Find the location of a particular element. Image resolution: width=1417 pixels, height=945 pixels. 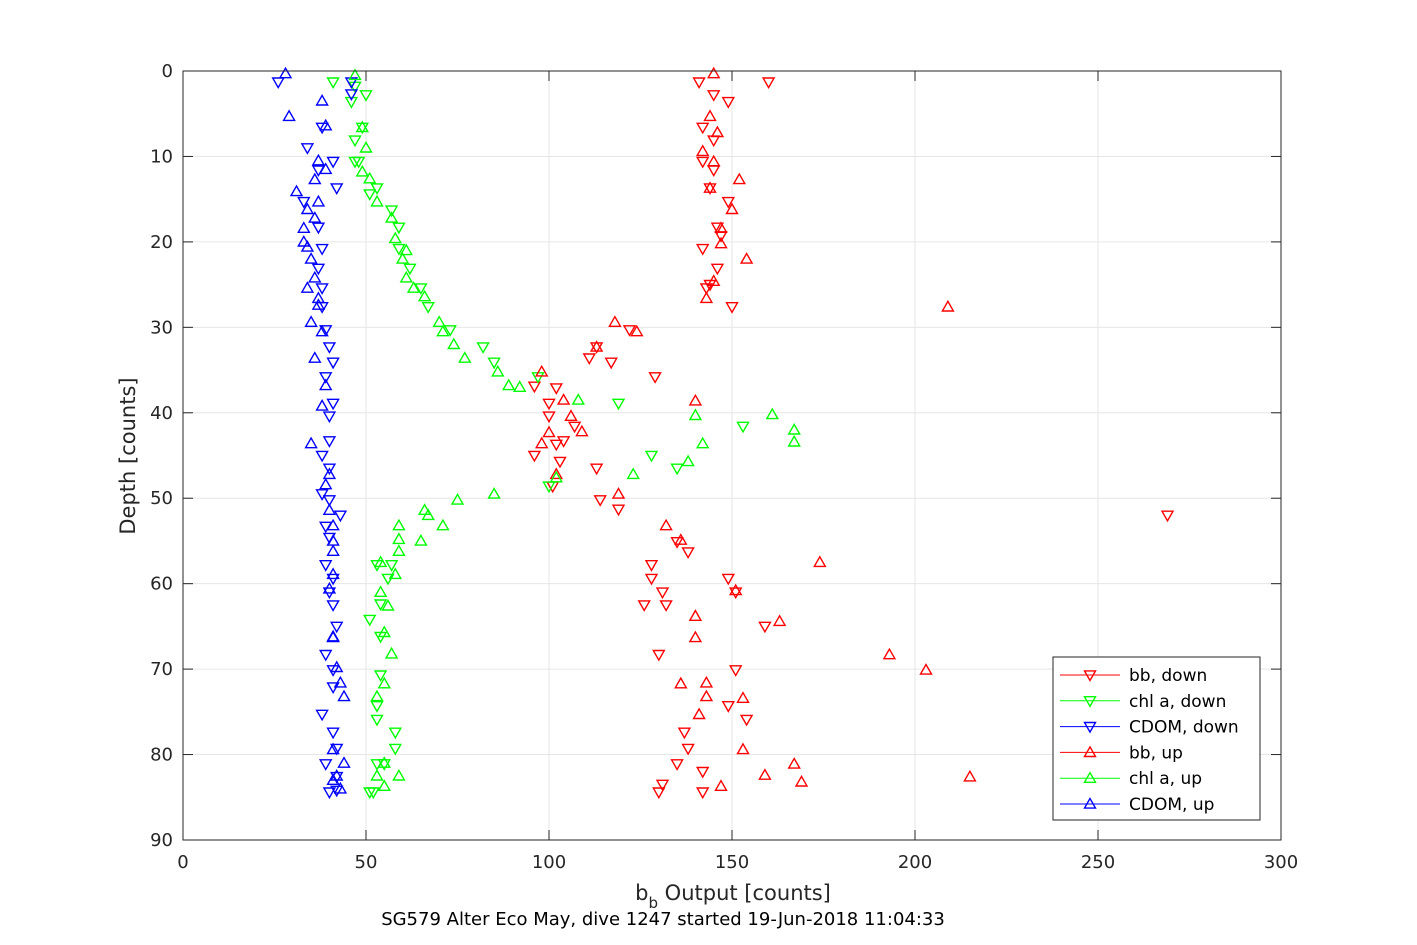

x-tick-label: 100 is located at coordinates (549, 862).